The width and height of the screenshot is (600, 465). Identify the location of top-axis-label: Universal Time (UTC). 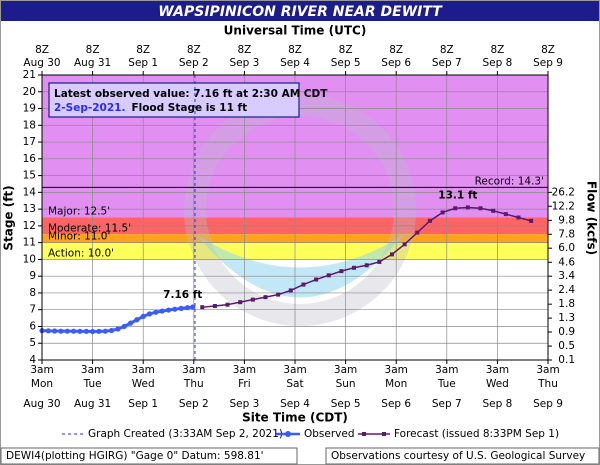
(295, 31).